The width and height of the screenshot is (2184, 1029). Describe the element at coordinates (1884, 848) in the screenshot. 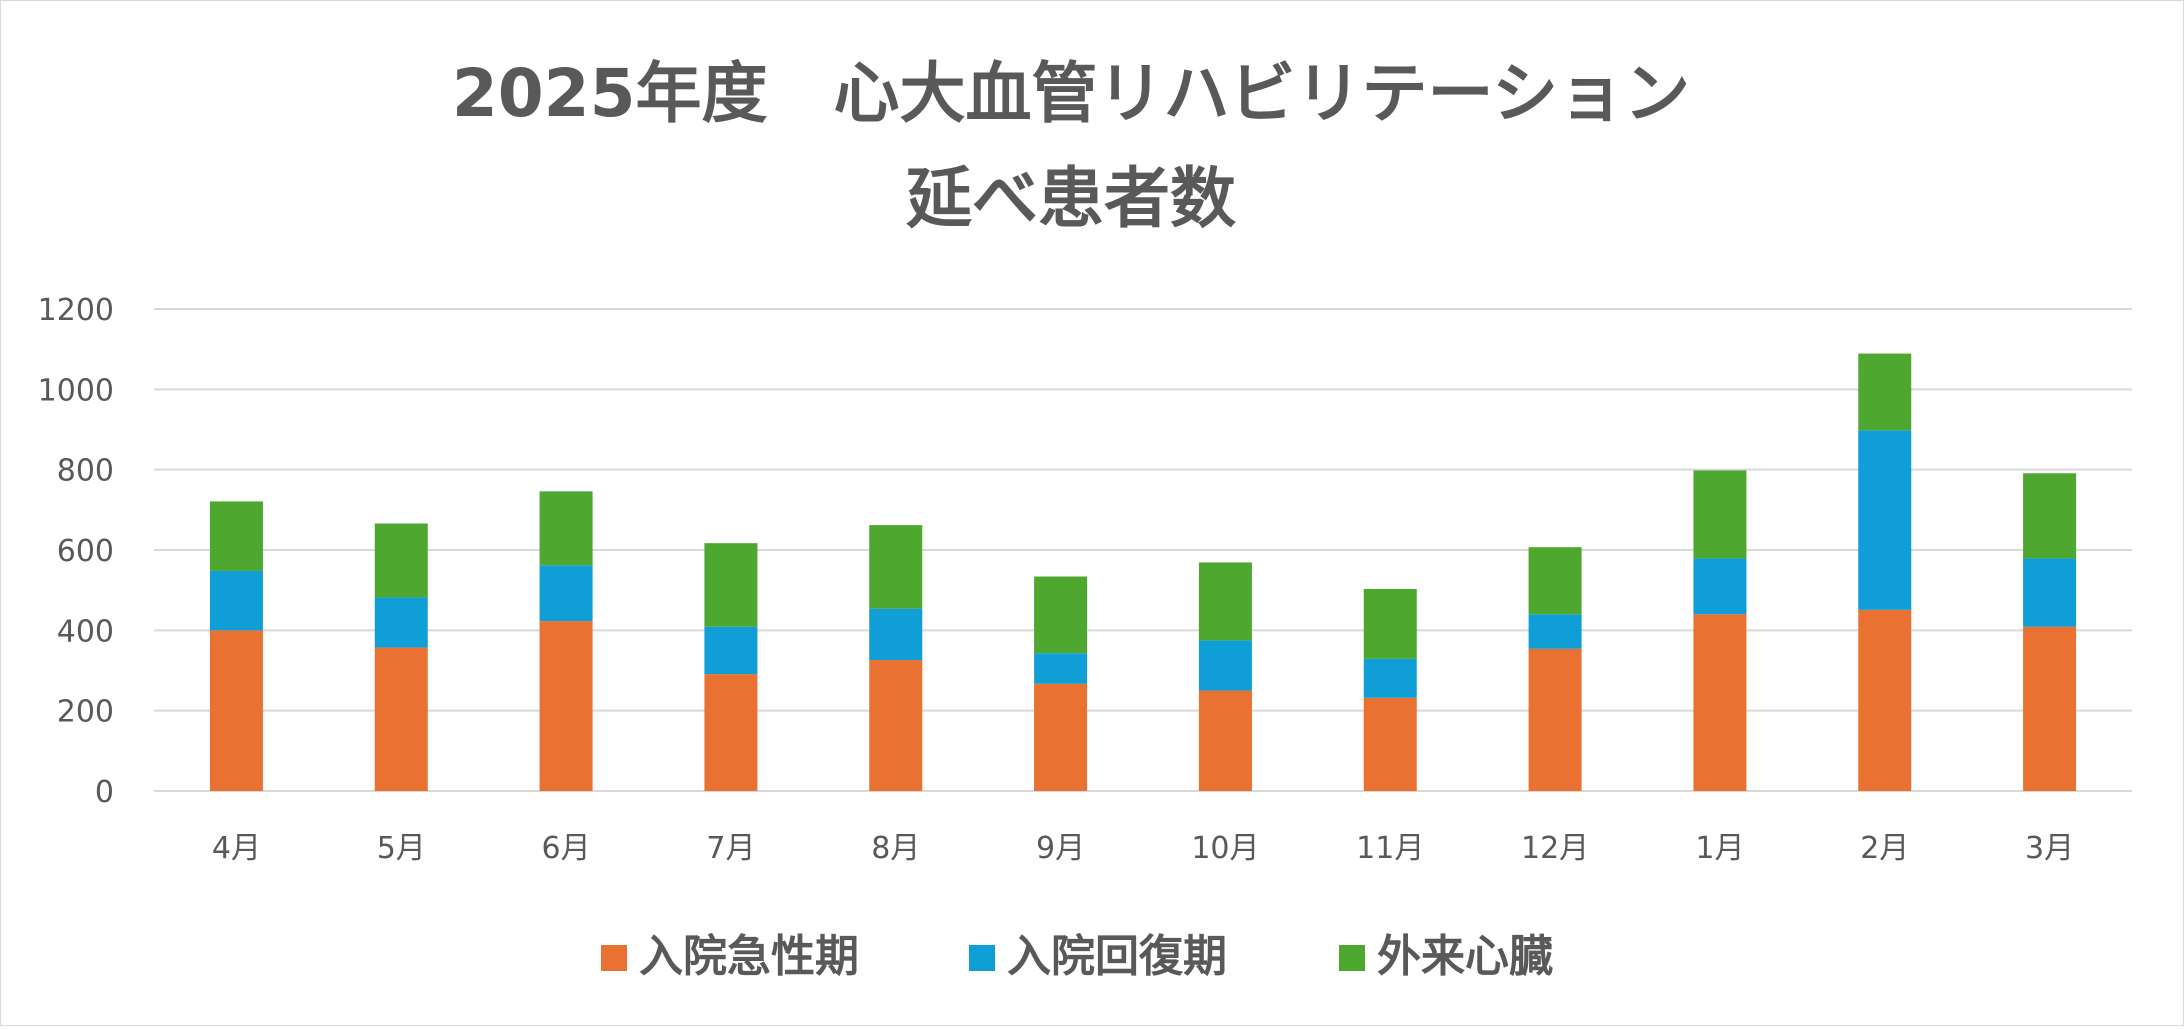

I see `x-tick-label: 2月` at that location.